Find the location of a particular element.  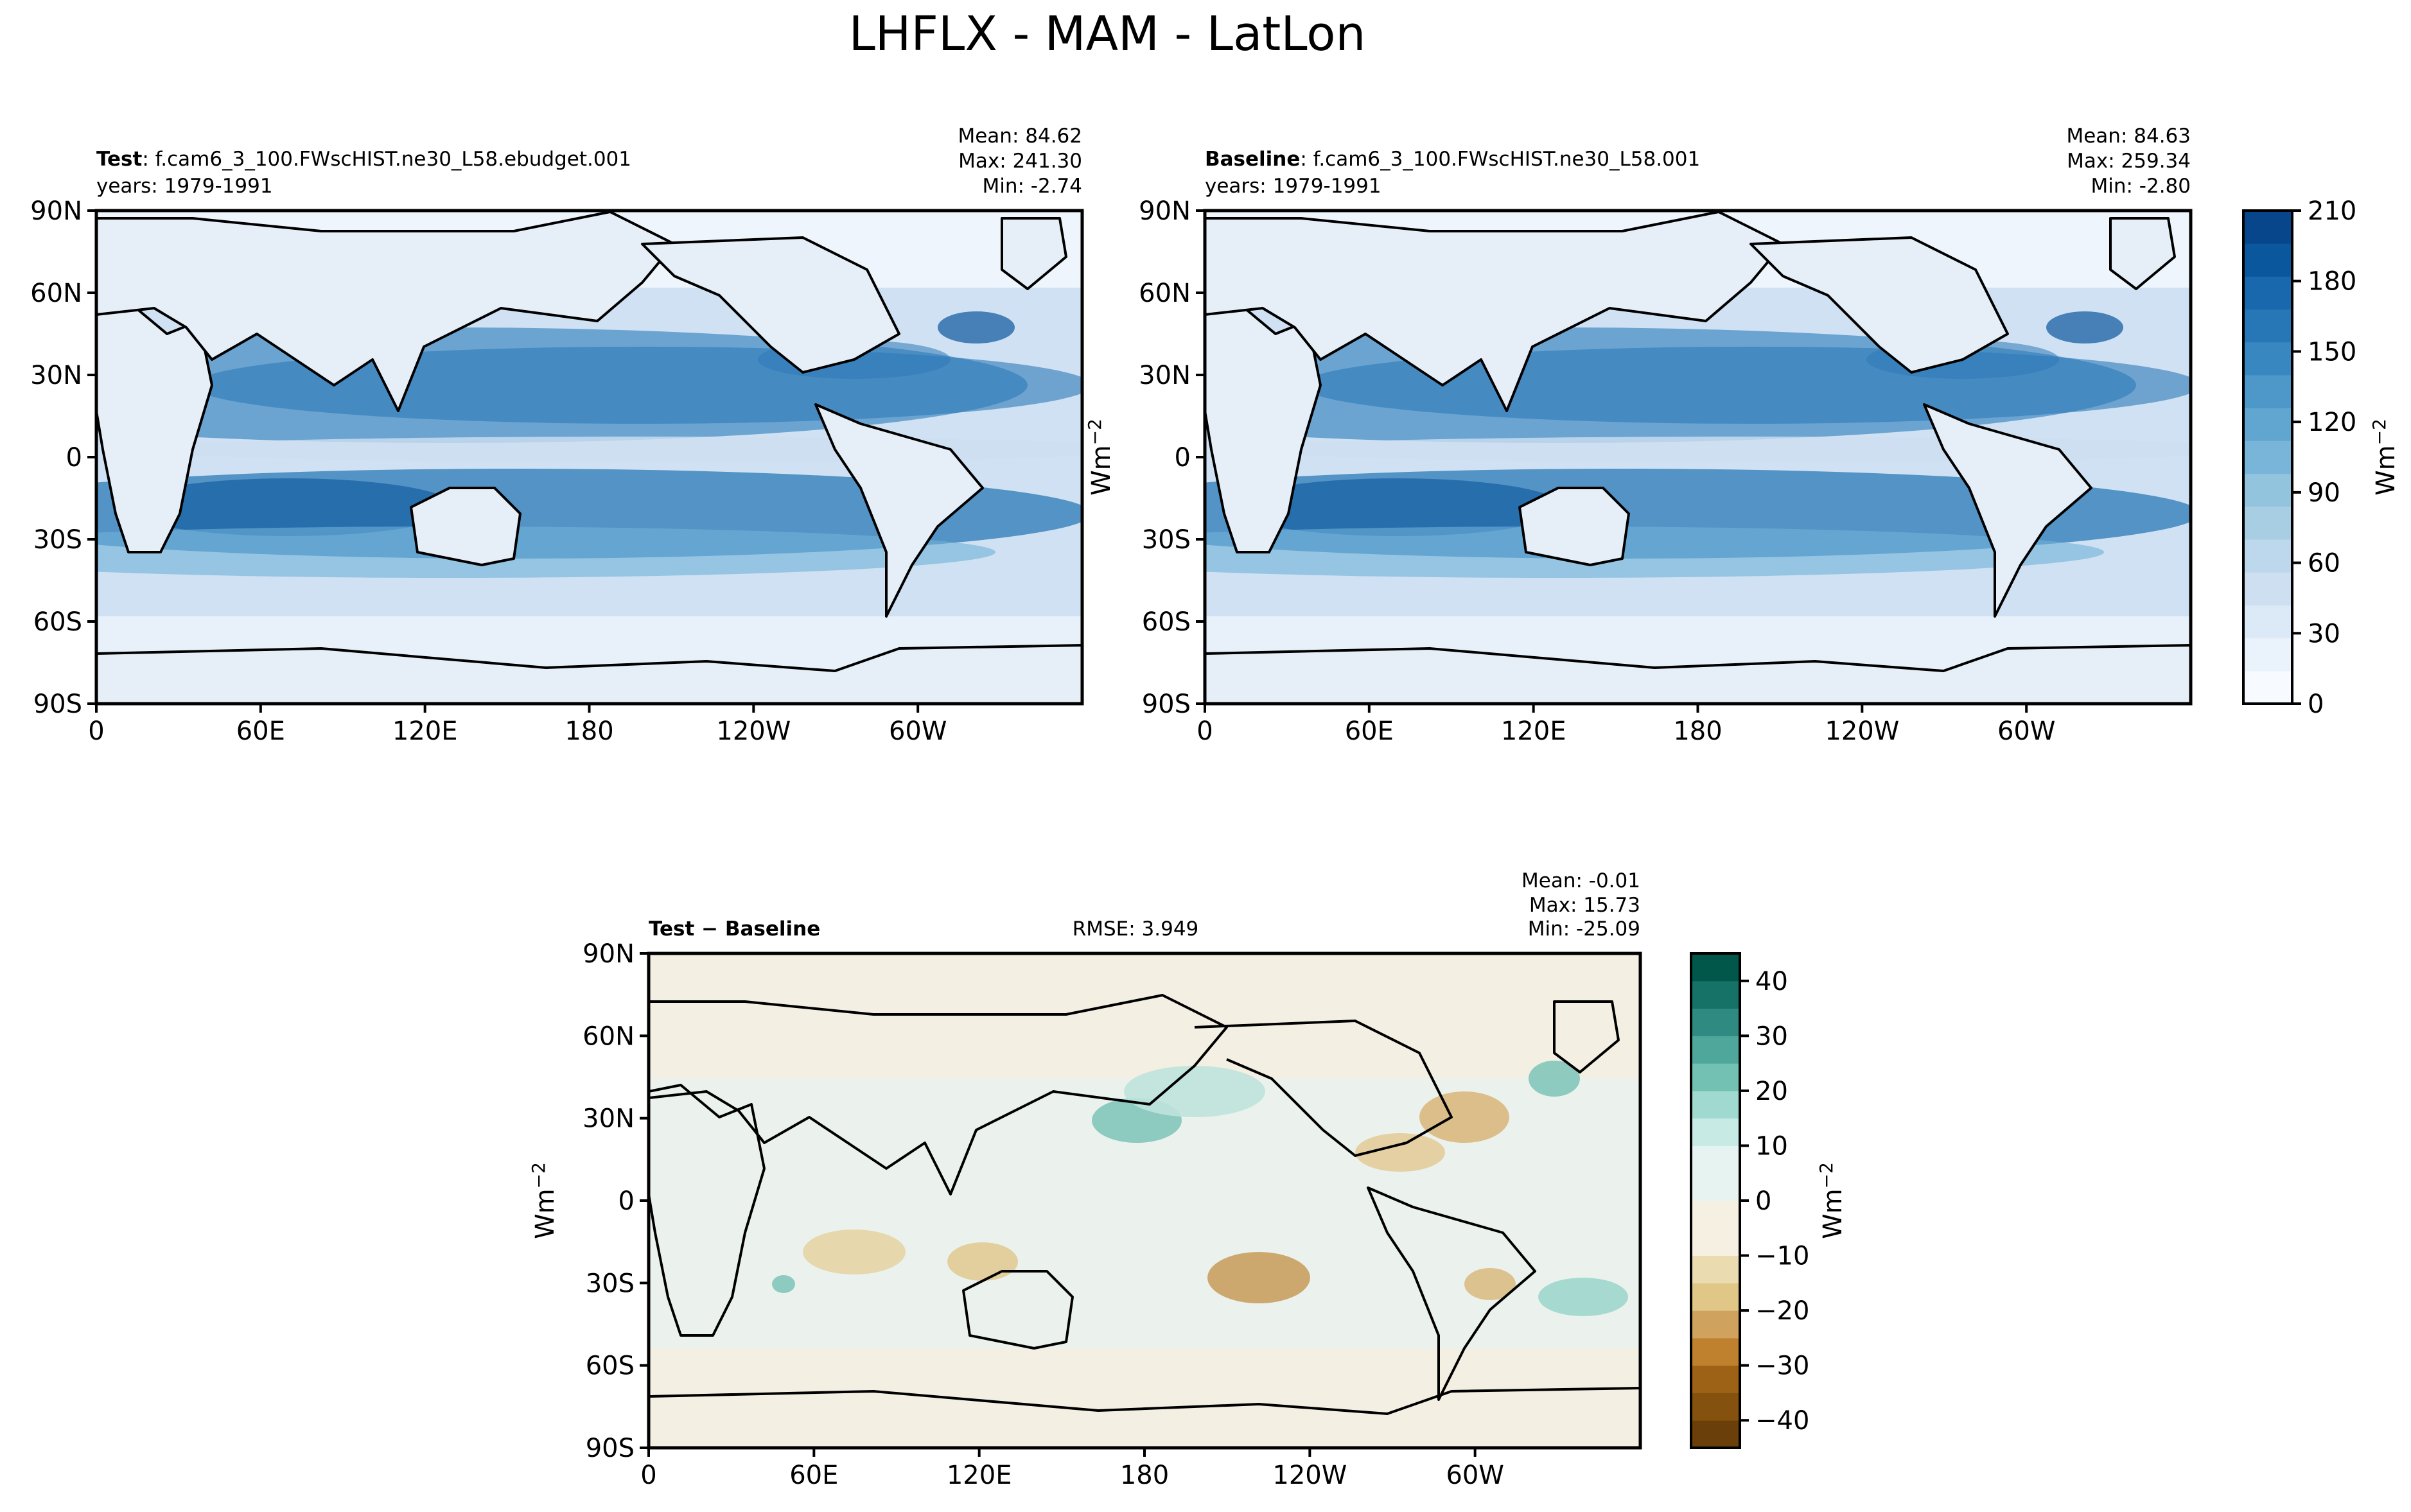

baseline-colorbar-frame is located at coordinates (2267, 457).